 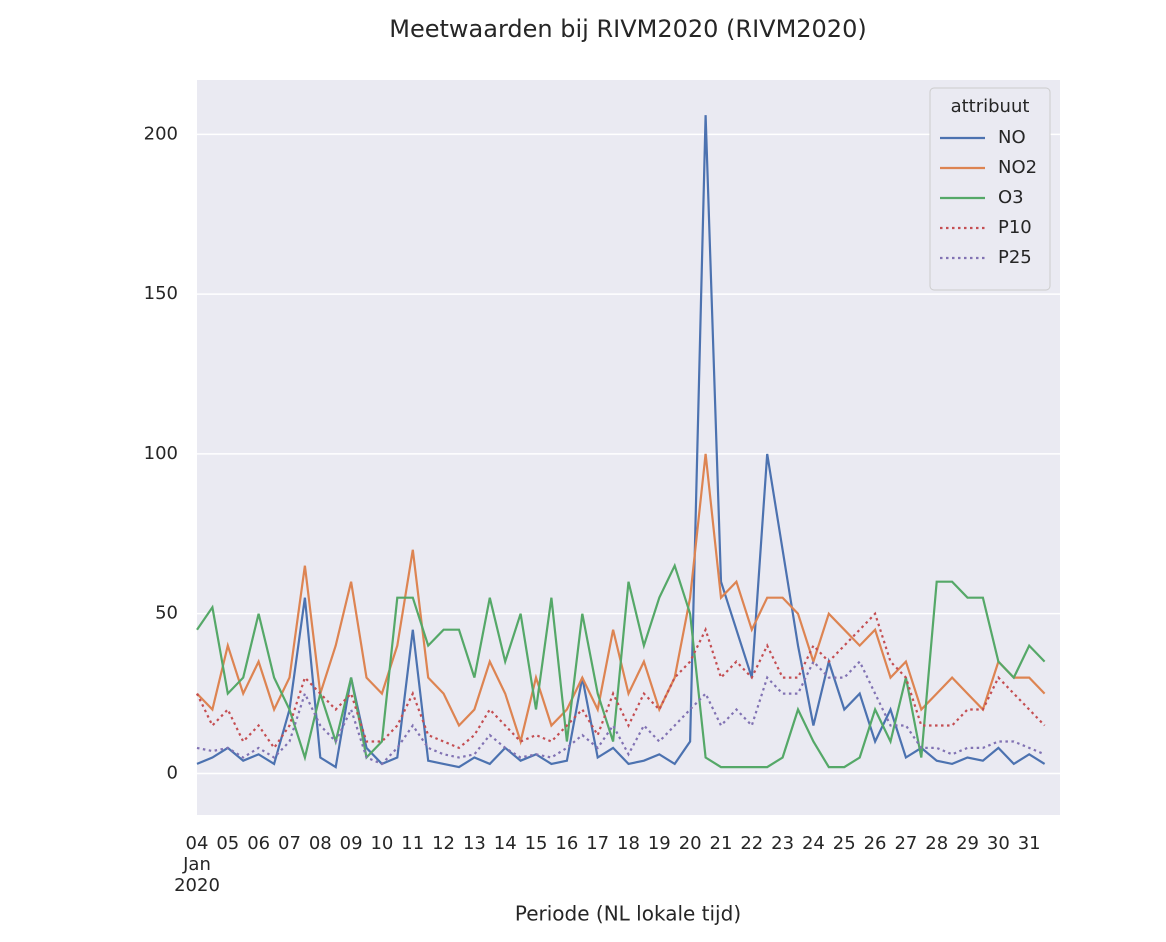 I want to click on legend-label: NO2, so click(x=1017, y=167).